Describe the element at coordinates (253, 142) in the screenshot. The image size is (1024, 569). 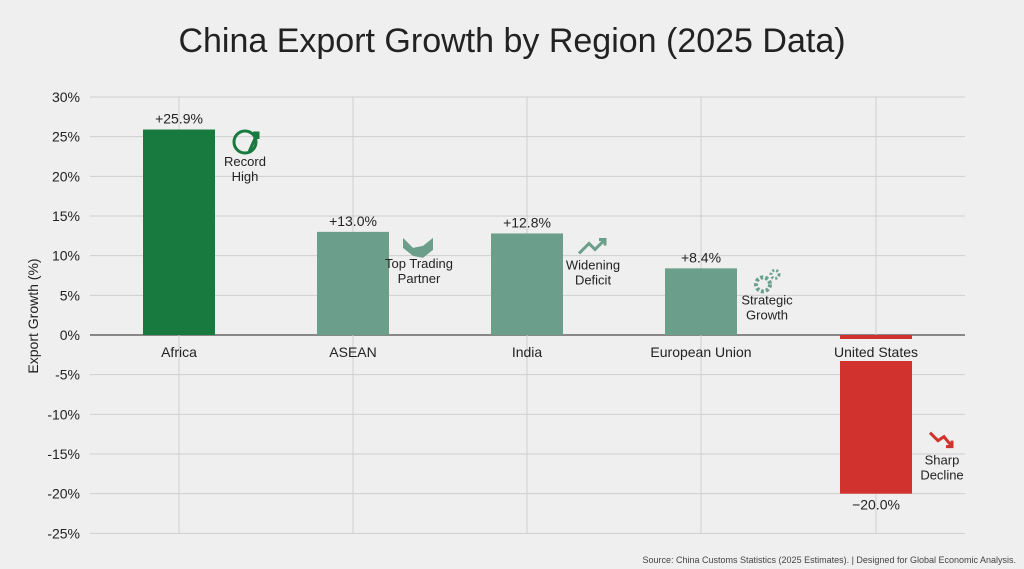
I see `arrow-shape` at that location.